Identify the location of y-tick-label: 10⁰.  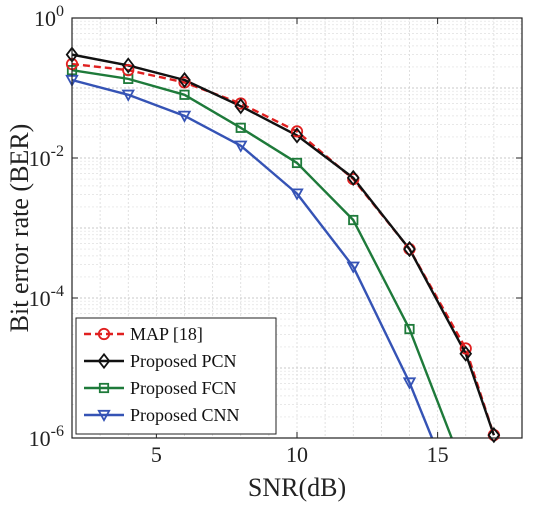
(49, 17).